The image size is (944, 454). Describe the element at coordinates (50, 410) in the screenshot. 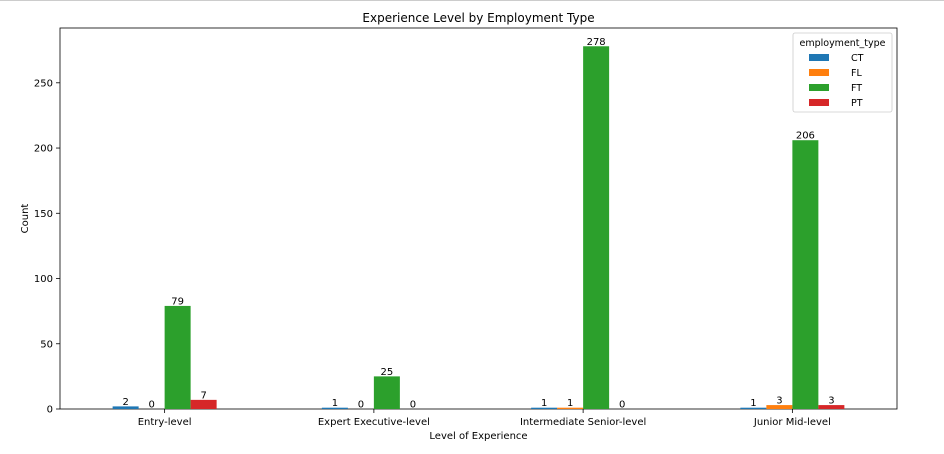

I see `y-tick-label: 0` at that location.